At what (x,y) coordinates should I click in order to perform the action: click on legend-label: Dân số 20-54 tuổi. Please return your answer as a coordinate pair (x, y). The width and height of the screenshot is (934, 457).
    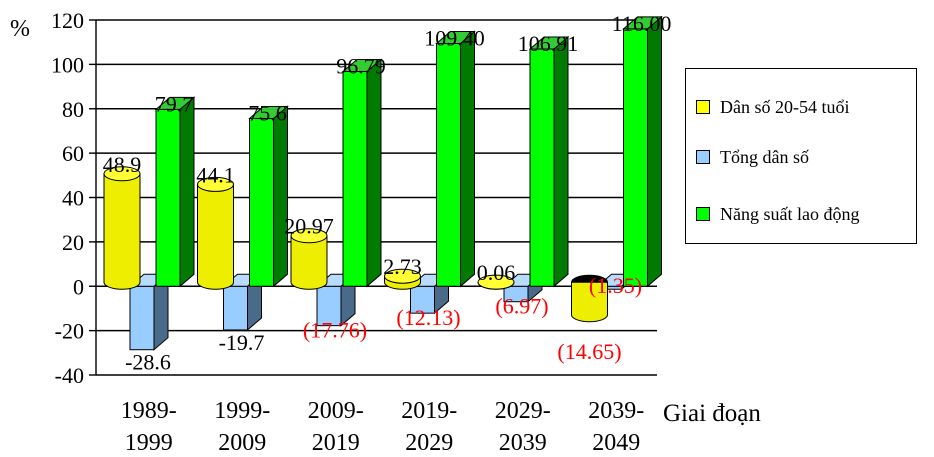
    Looking at the image, I should click on (785, 106).